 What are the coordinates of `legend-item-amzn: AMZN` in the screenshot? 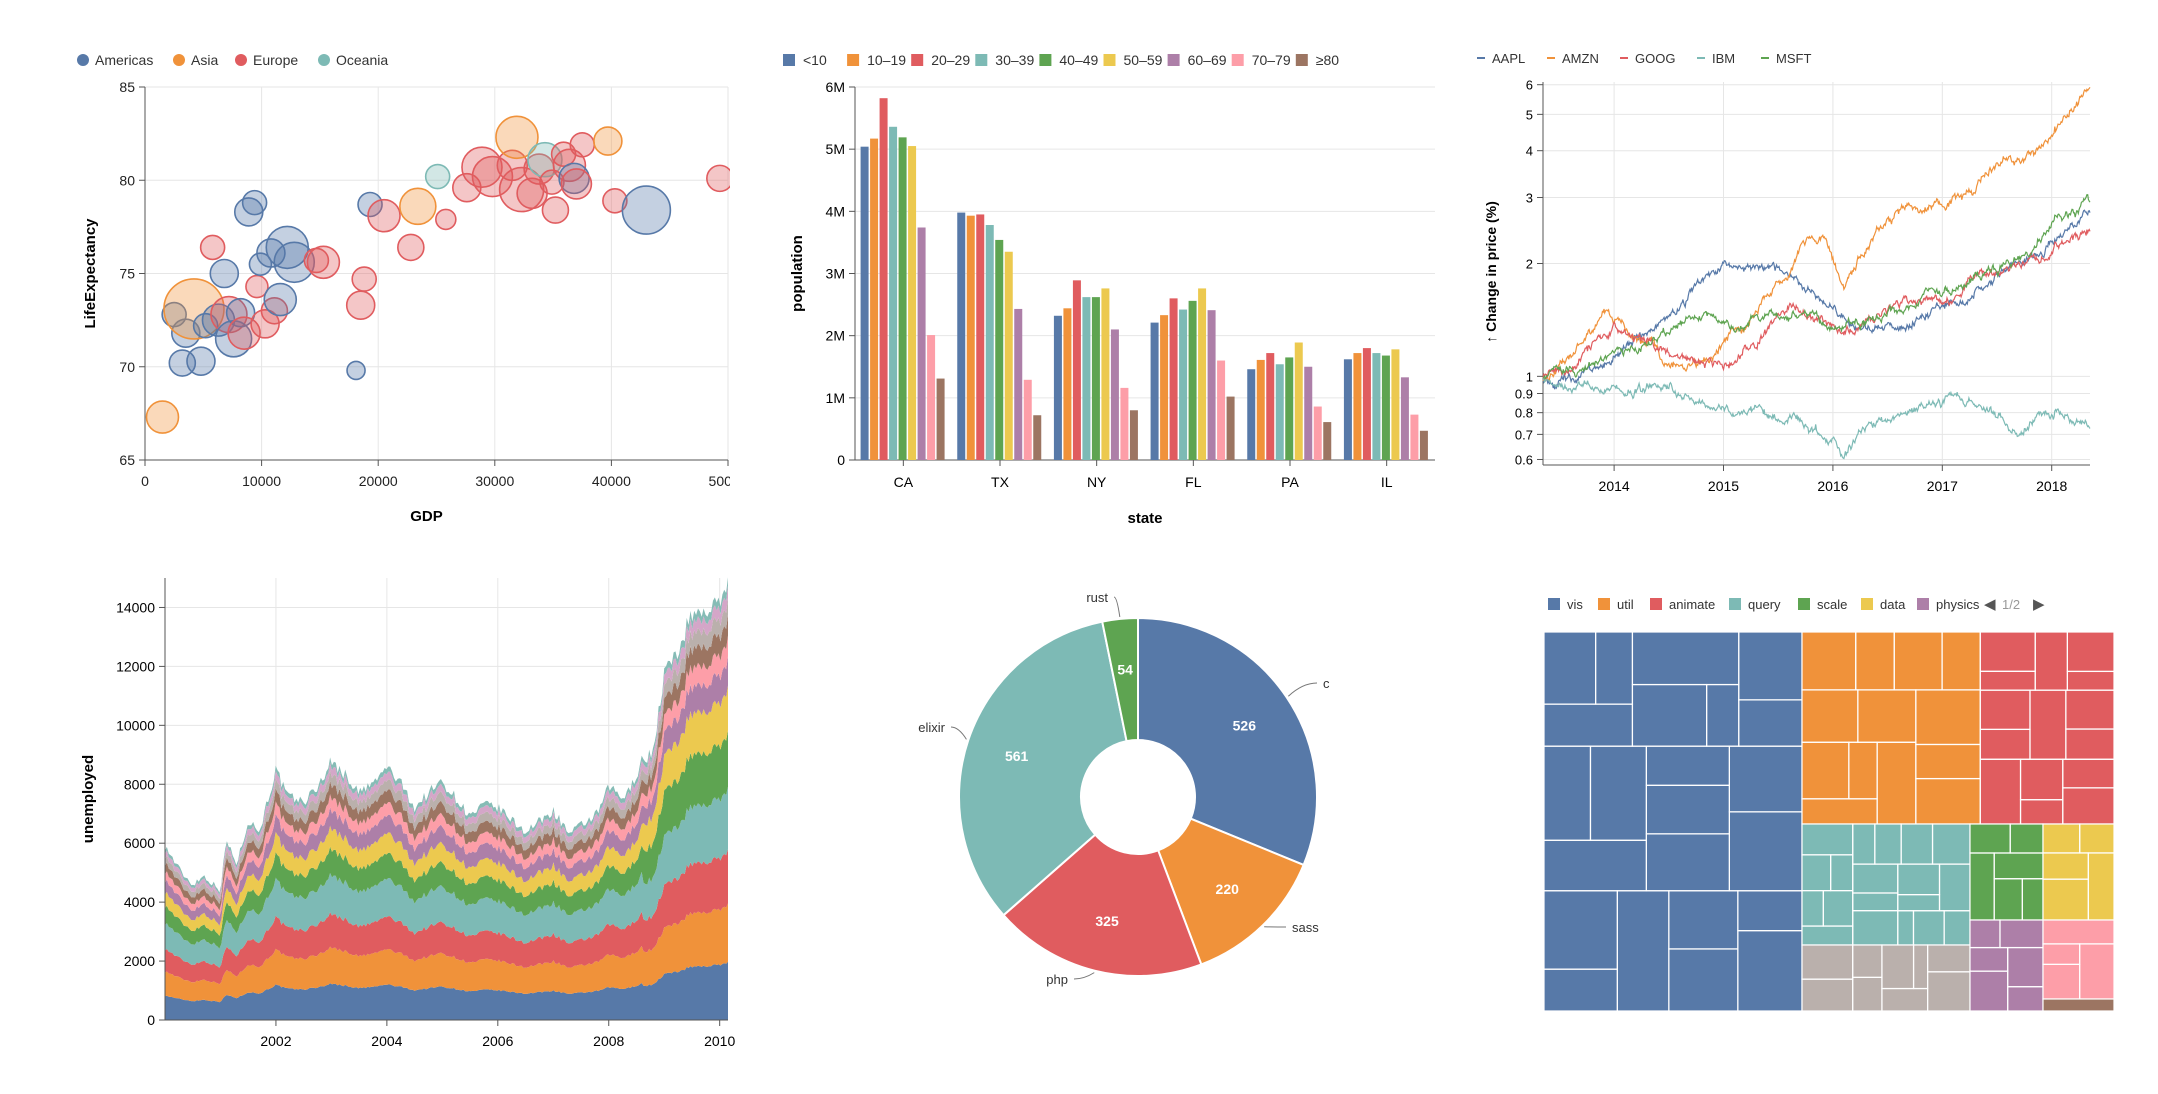 It's located at (1573, 58).